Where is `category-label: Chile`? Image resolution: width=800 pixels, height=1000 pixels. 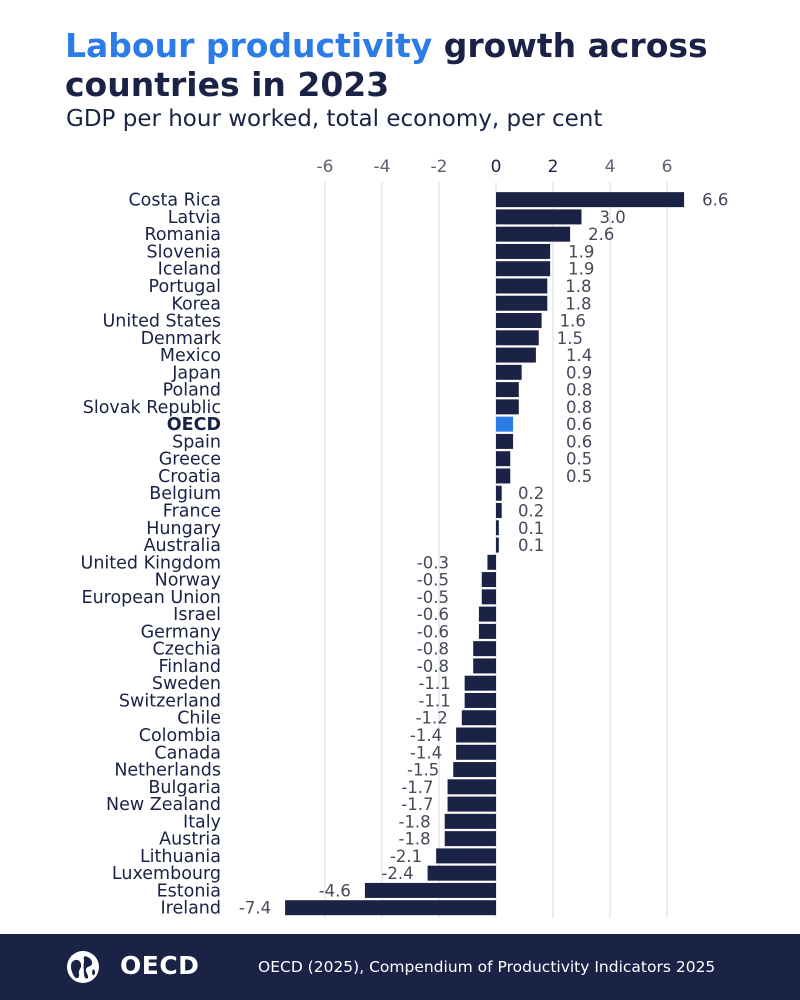 category-label: Chile is located at coordinates (199, 719).